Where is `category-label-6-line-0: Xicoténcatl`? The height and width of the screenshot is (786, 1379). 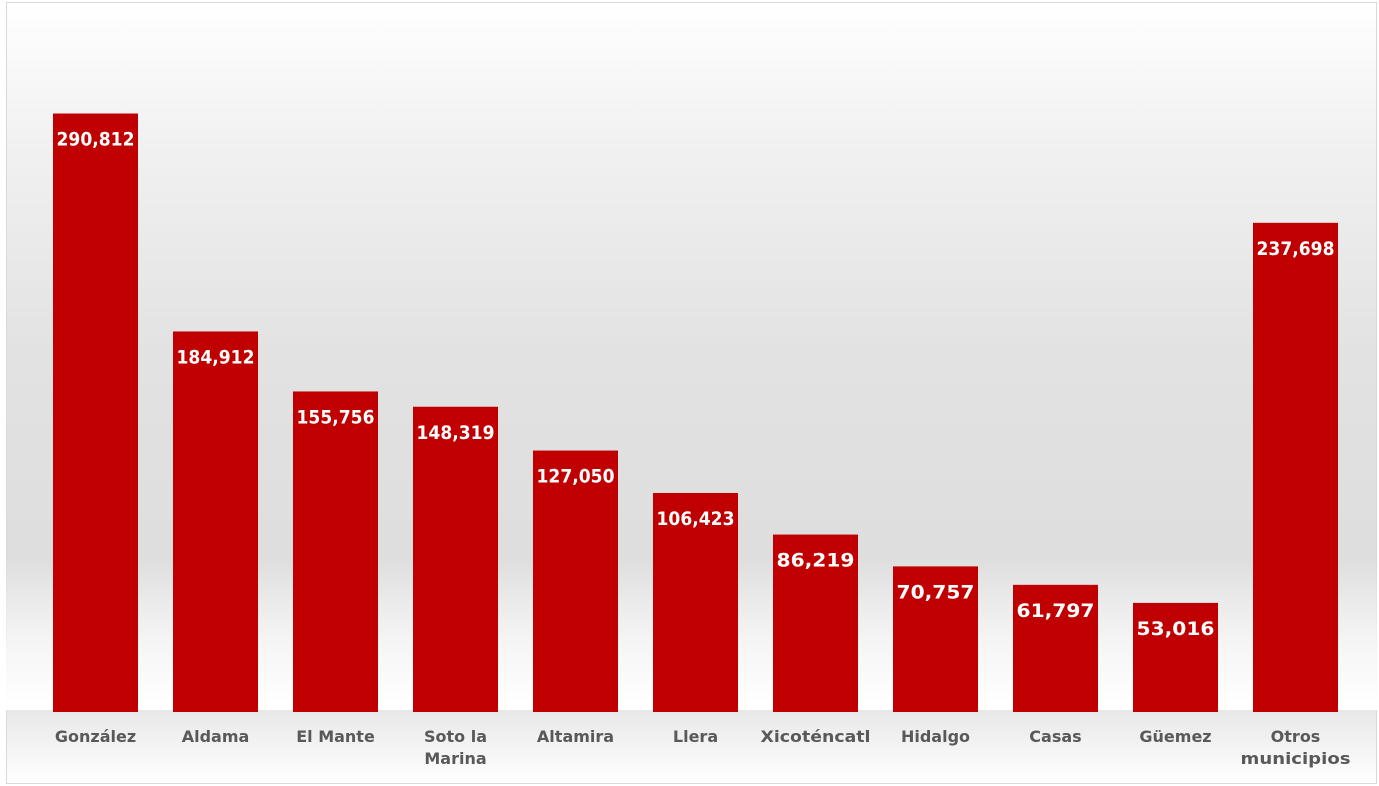
category-label-6-line-0: Xicoténcatl is located at coordinates (816, 736).